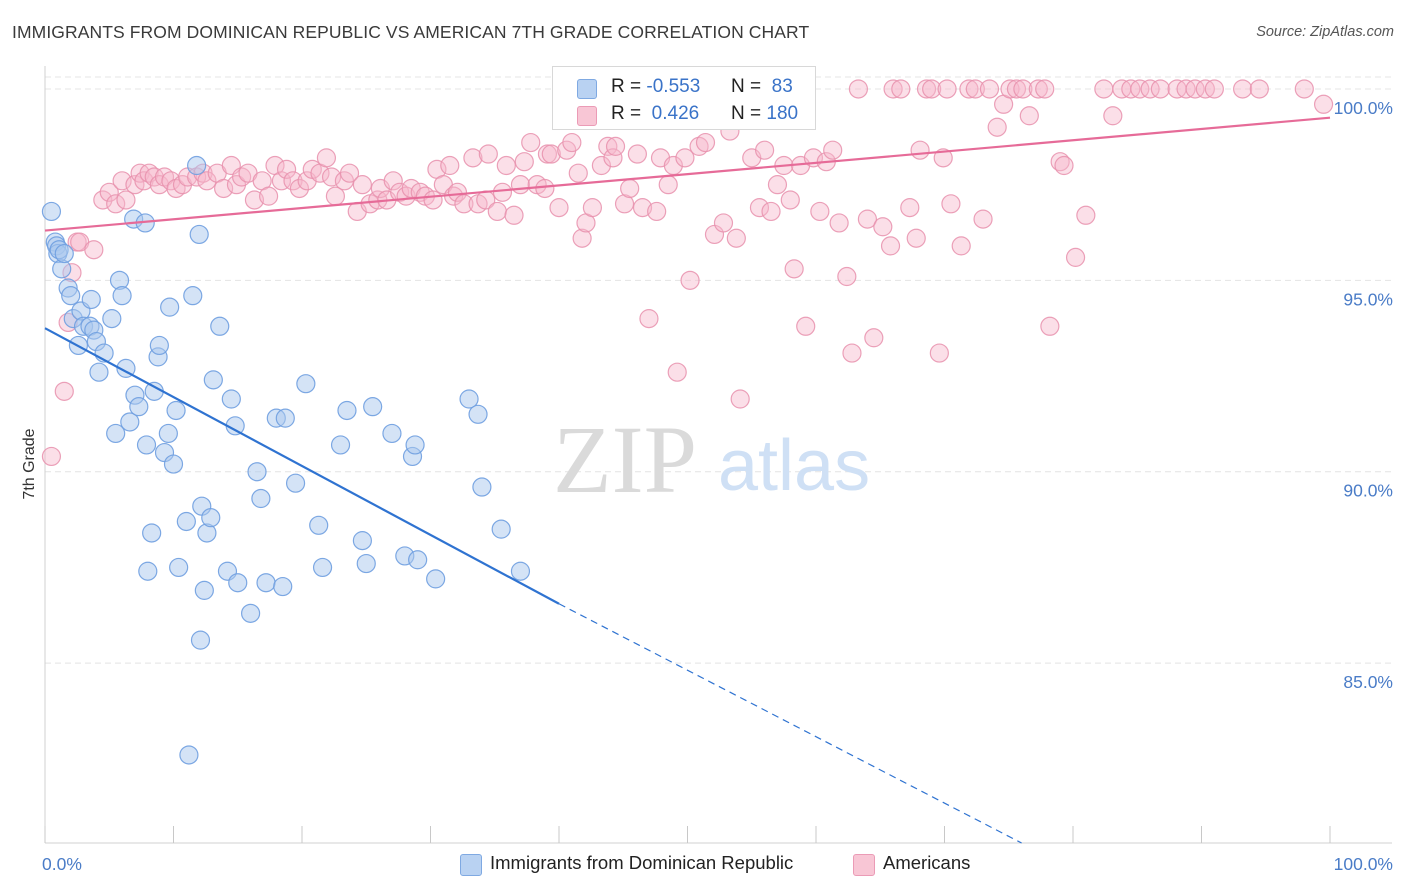  What do you see at coordinates (684, 88) in the screenshot?
I see `legend-row-dominican: R = -0.553 N = 83` at bounding box center [684, 88].